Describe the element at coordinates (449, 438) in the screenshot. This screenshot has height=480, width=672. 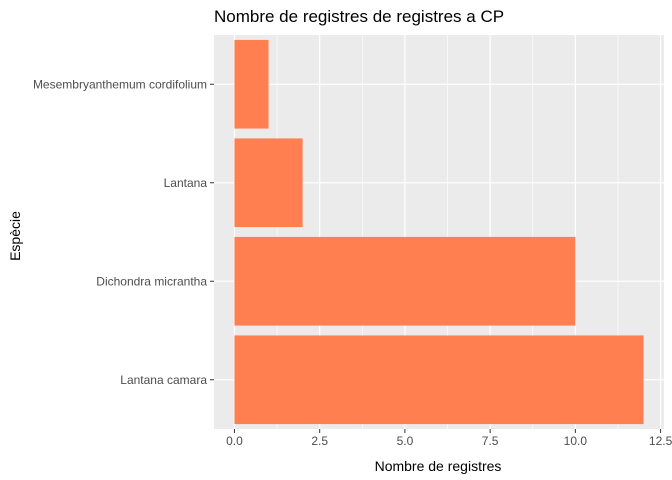
I see `x-axis-ticks: 0.0 2.5 5.0 7.5 10.0 12.5` at that location.